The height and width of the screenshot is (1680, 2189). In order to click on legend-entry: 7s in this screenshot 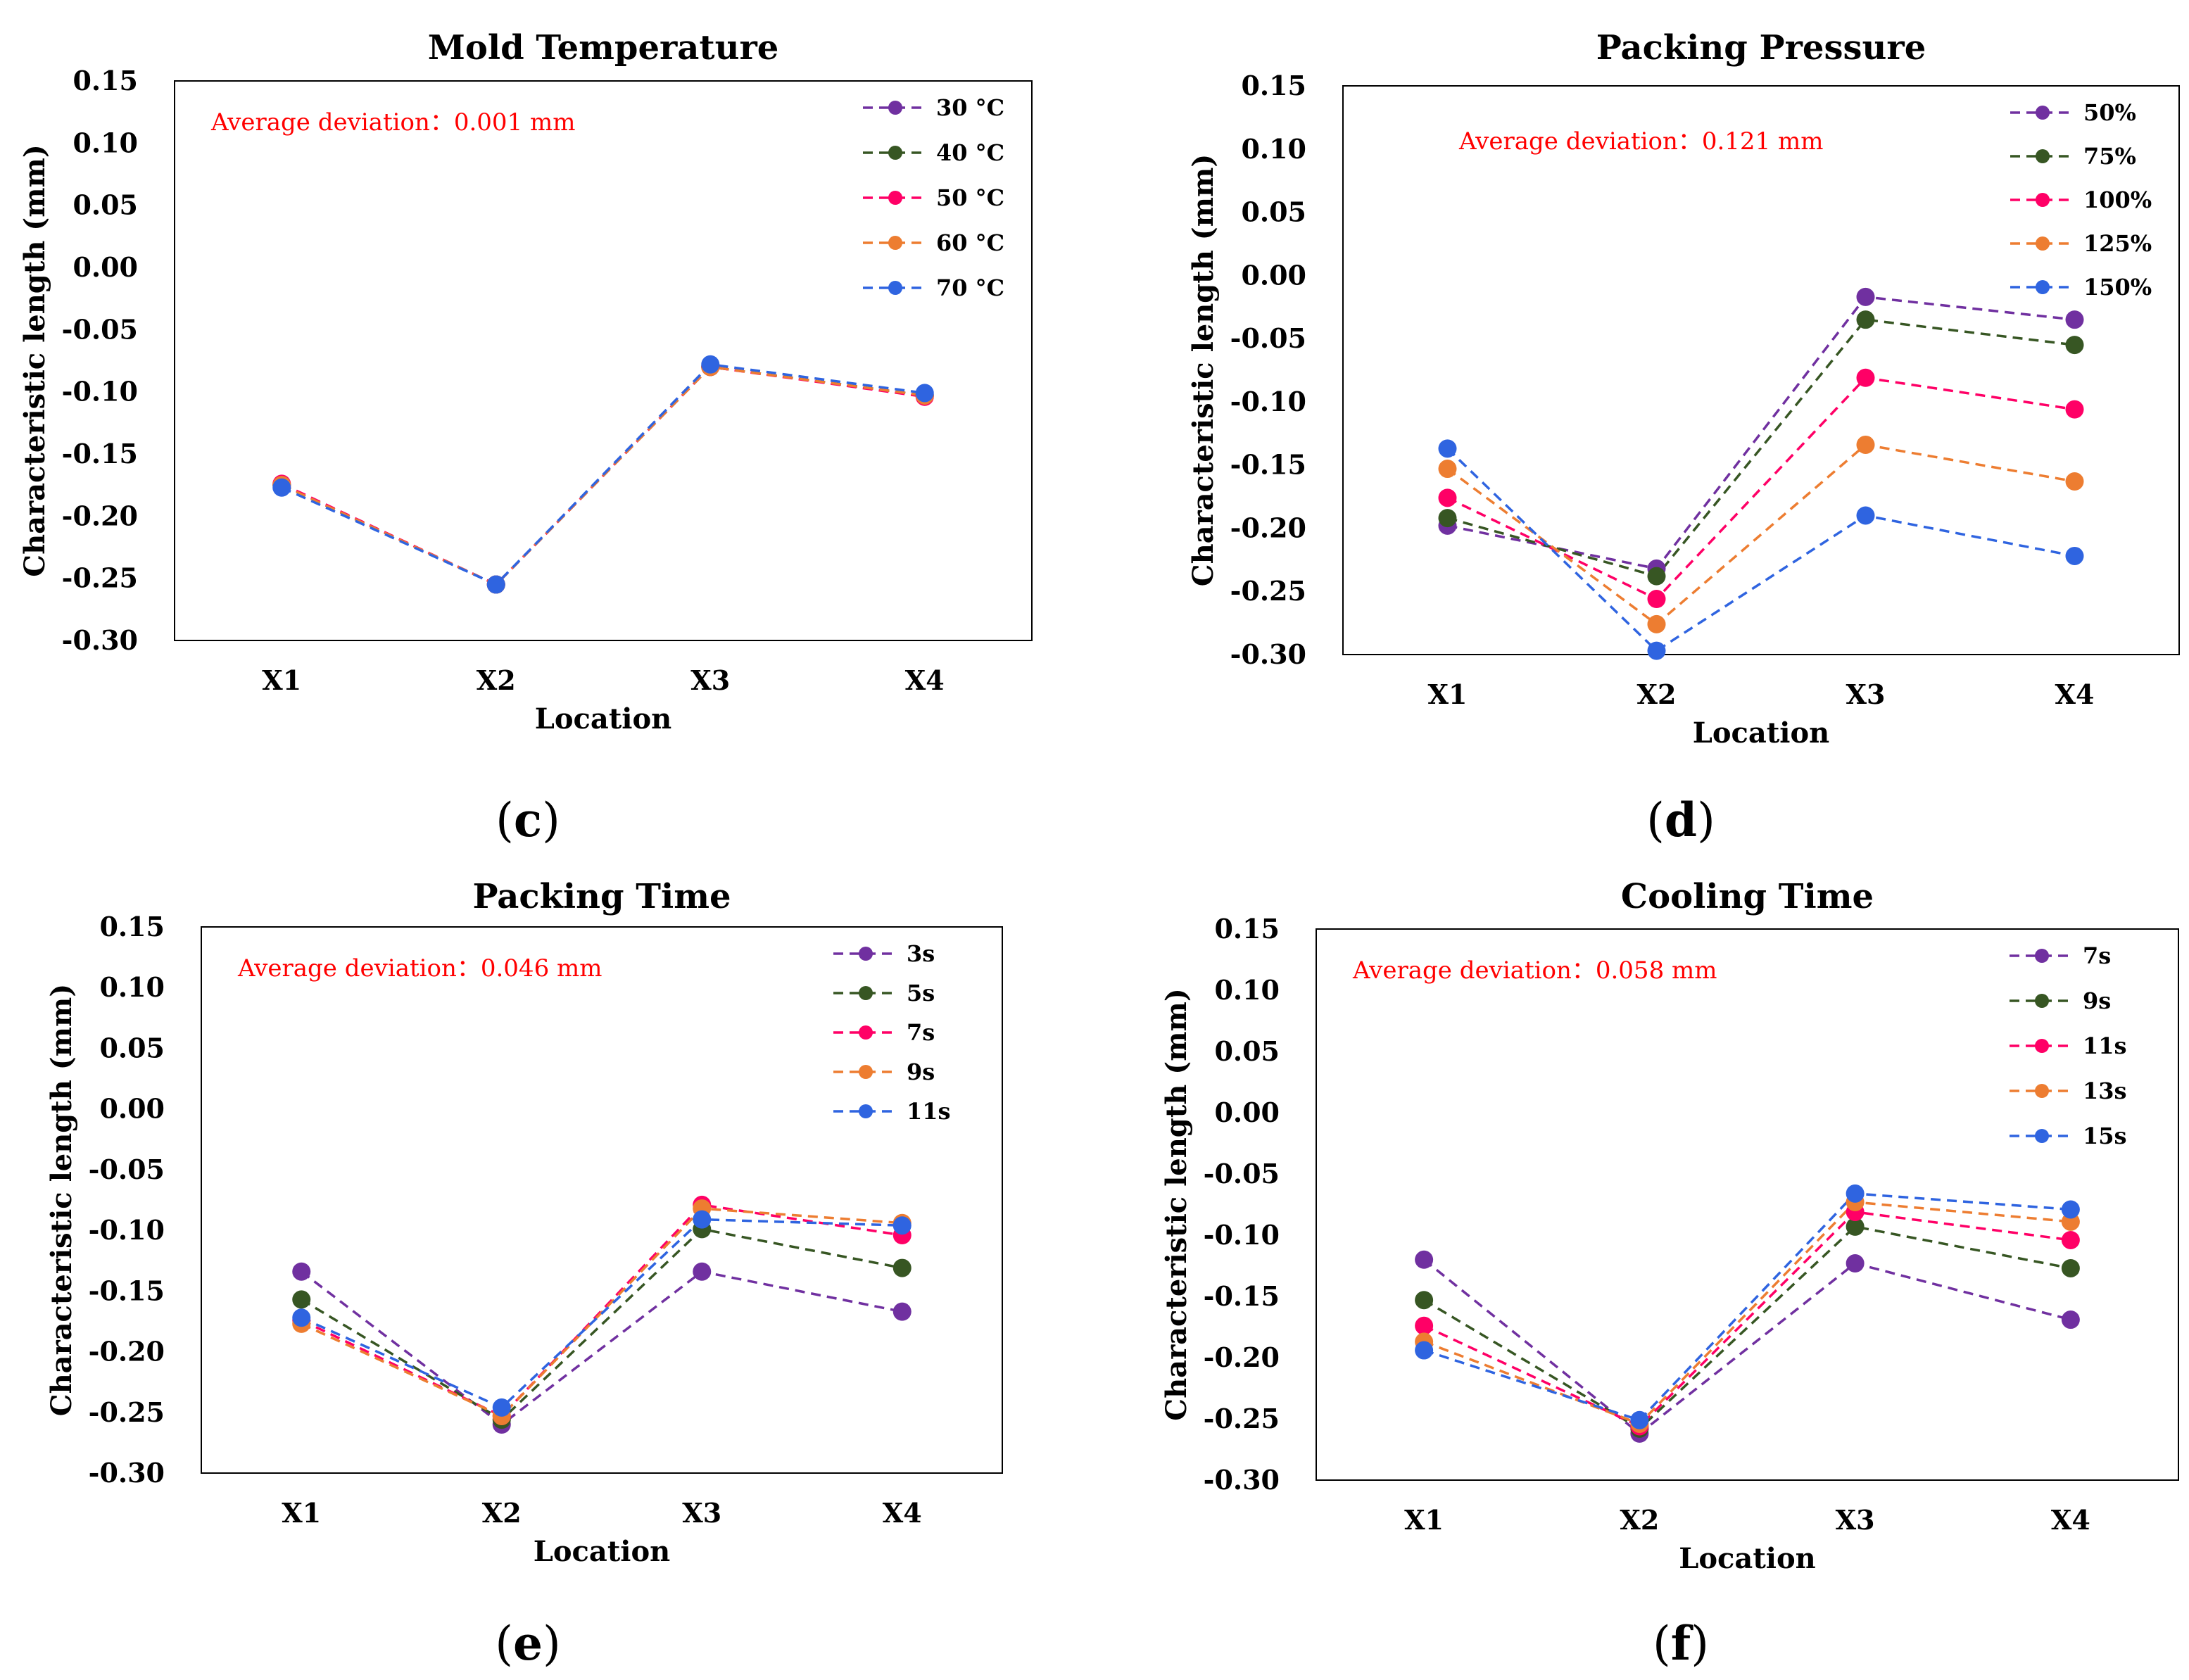, I will do `click(2060, 956)`.